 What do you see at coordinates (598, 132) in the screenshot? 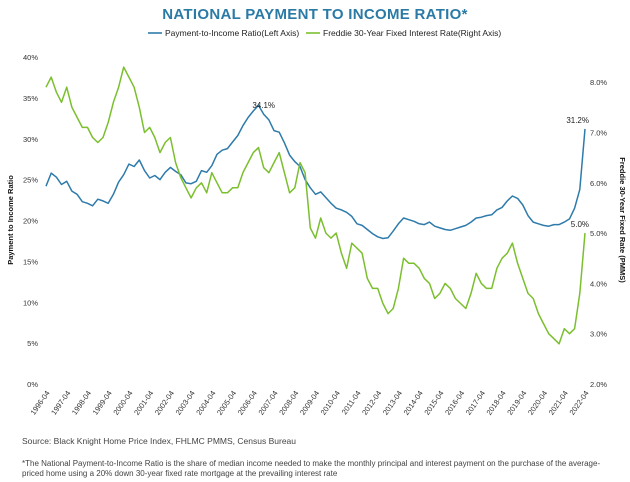
I see `y2-tick-label: 7.0%` at bounding box center [598, 132].